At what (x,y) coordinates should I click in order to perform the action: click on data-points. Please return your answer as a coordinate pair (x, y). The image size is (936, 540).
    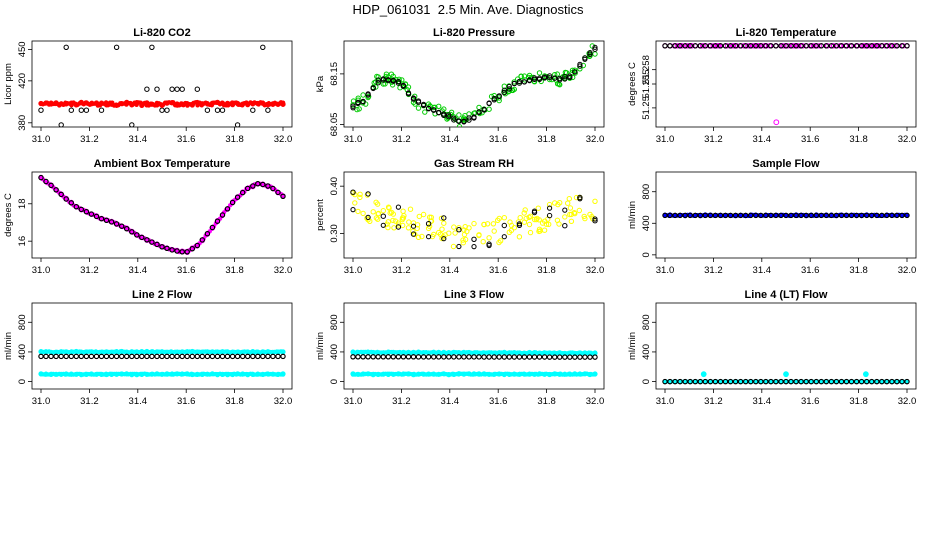
    Looking at the image, I should click on (474, 363).